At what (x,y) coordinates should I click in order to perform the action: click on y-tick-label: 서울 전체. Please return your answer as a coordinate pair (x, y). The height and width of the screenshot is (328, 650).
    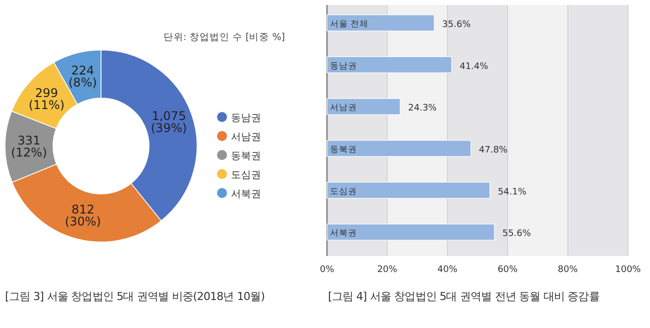
    Looking at the image, I should click on (349, 24).